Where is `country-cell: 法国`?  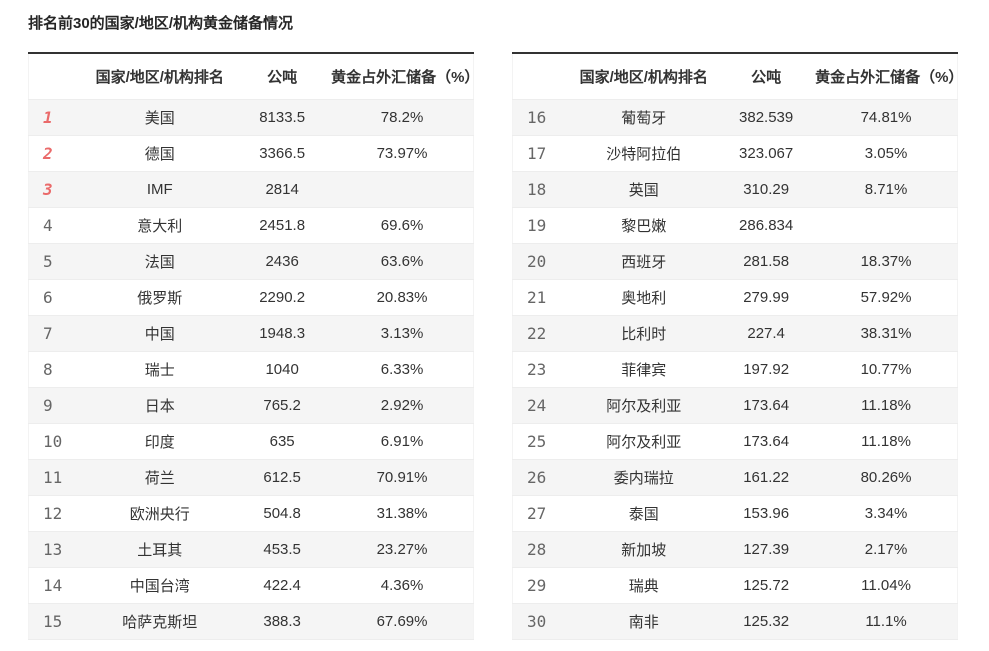 country-cell: 法国 is located at coordinates (160, 260).